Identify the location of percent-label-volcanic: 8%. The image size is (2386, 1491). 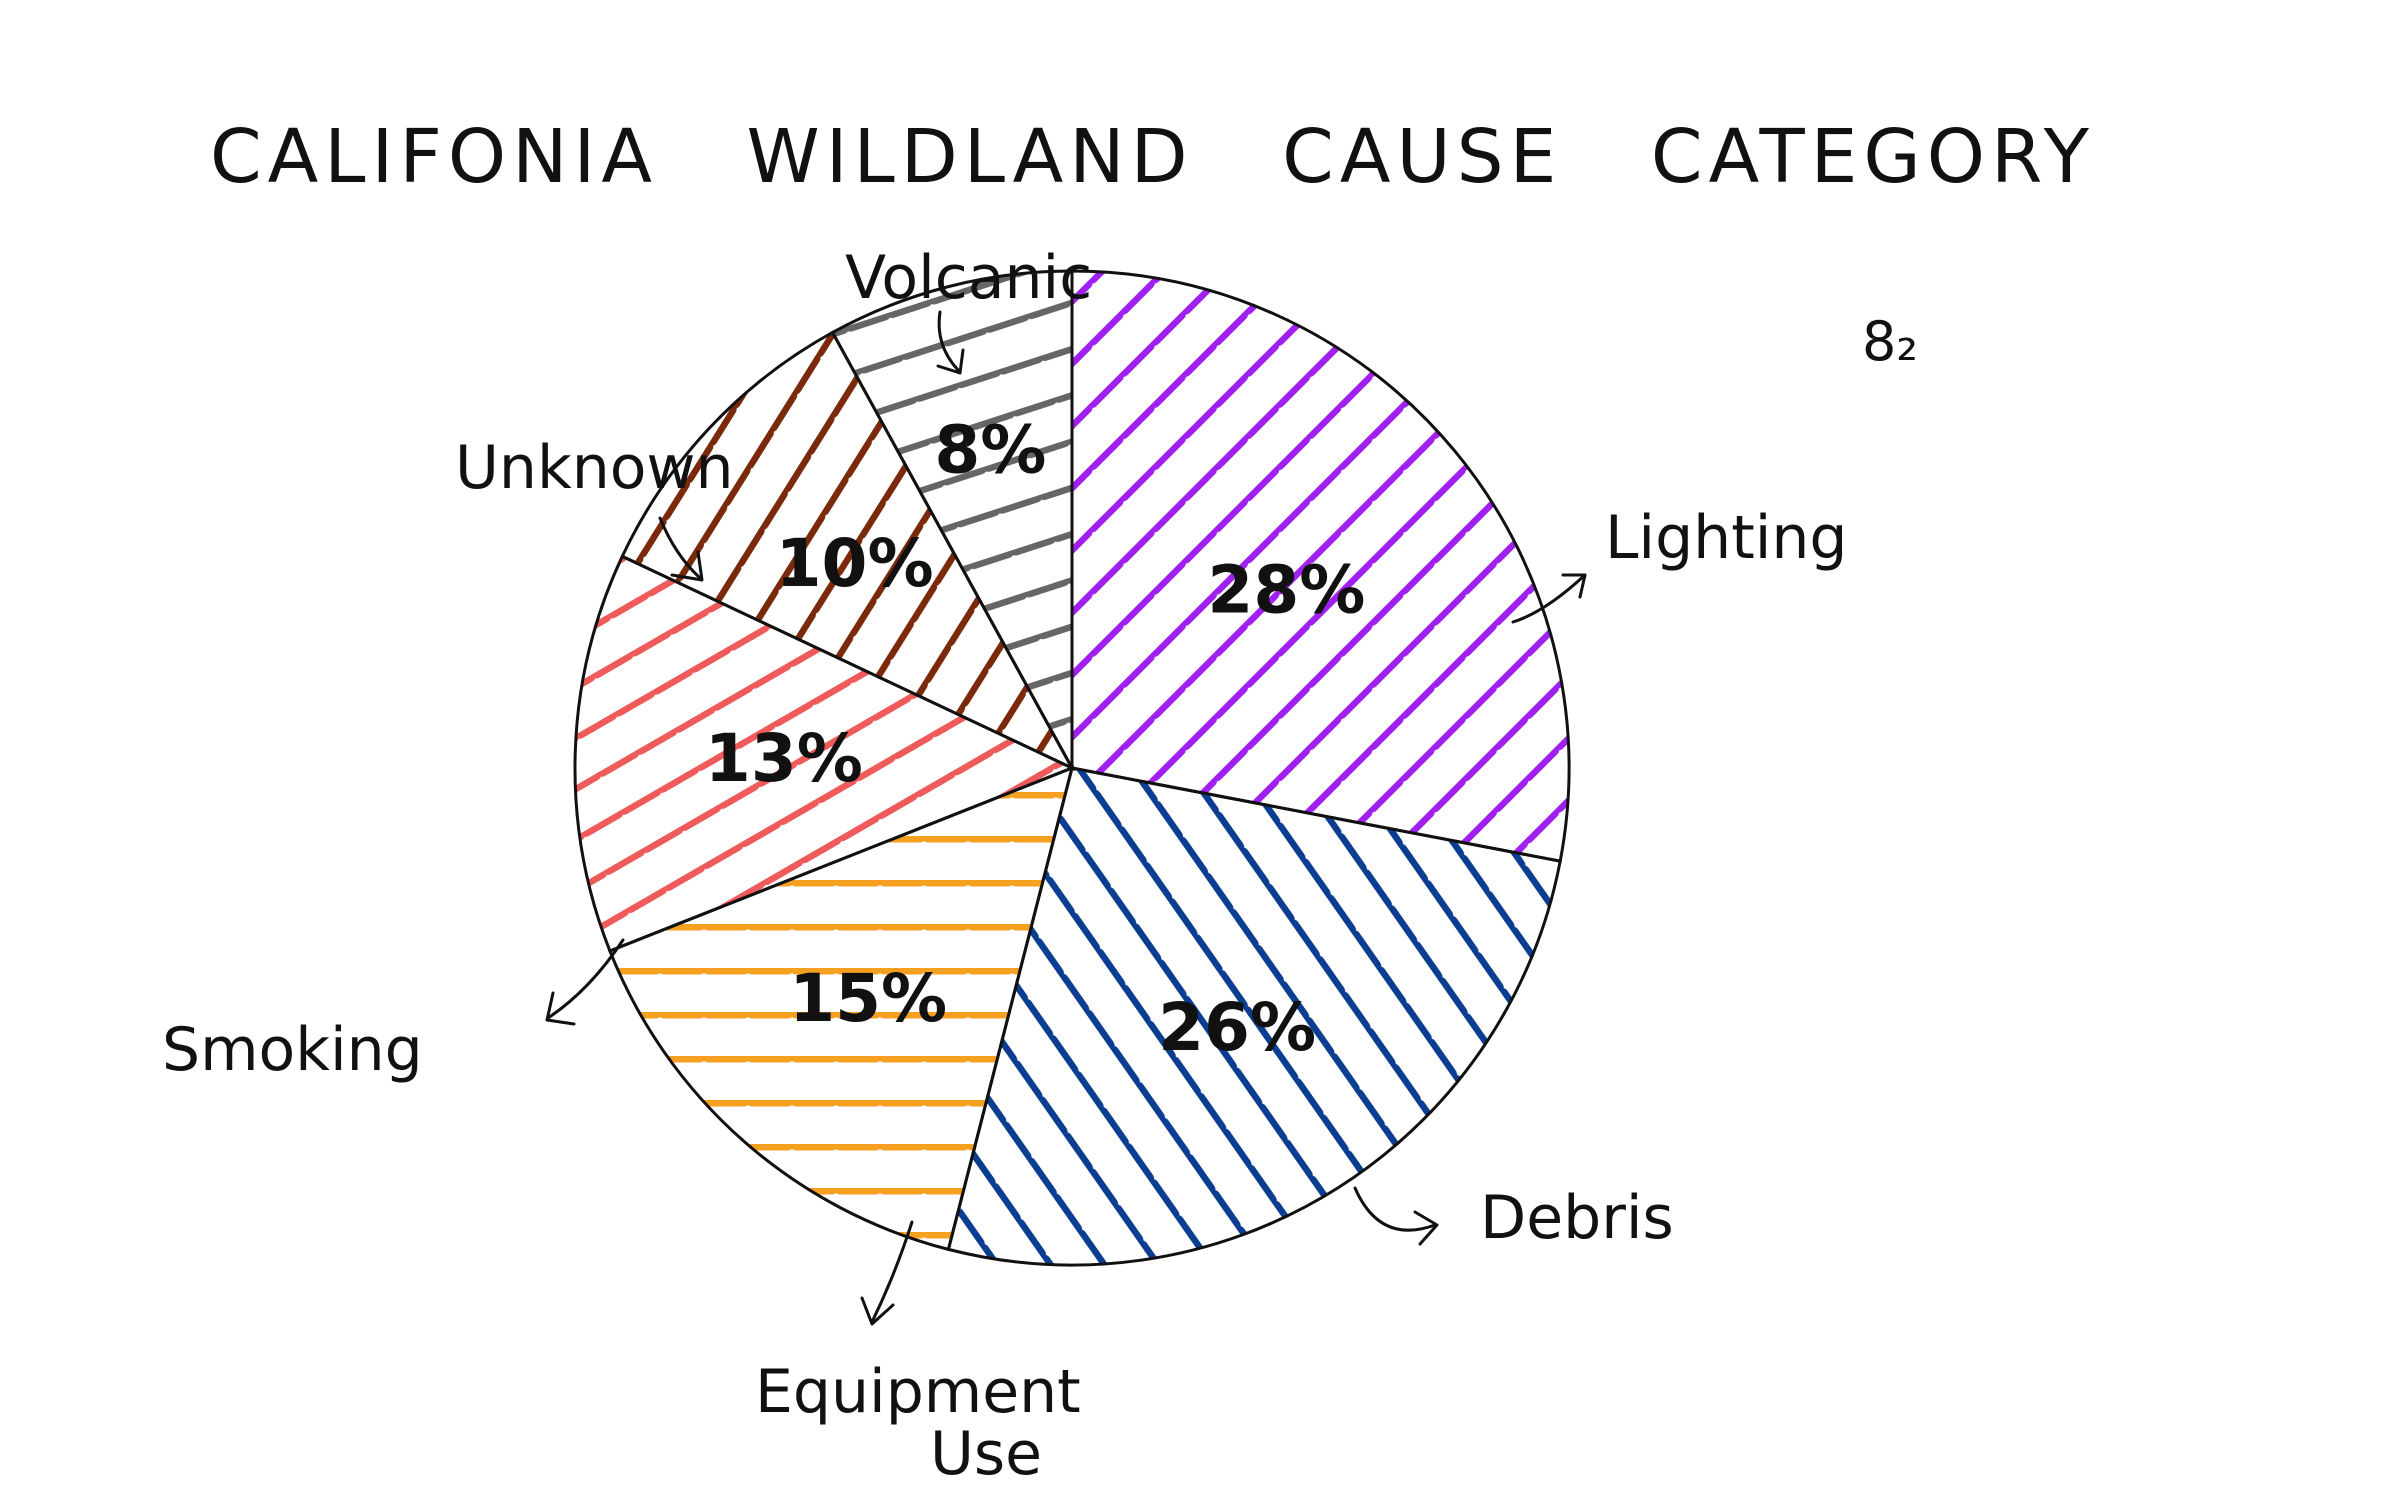
(990, 449).